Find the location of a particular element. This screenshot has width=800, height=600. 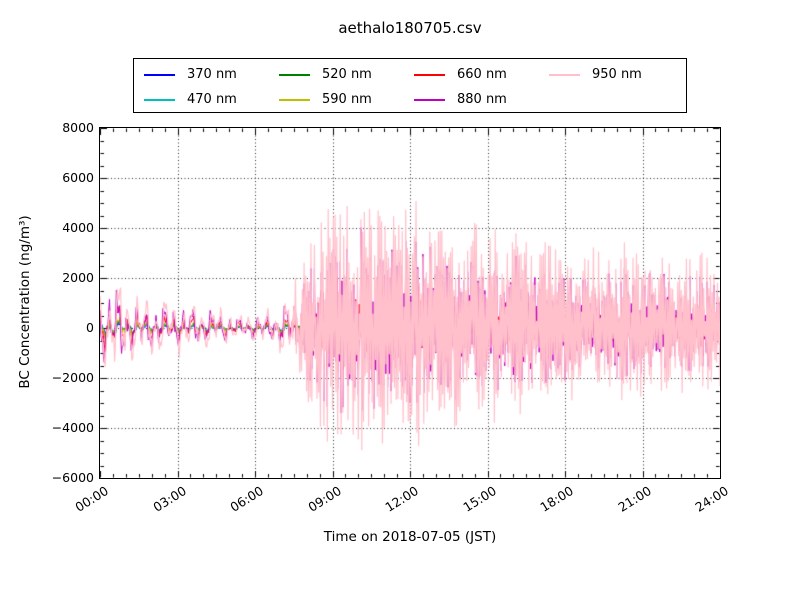

legend-item-370nm: 370 nm is located at coordinates (211, 74).